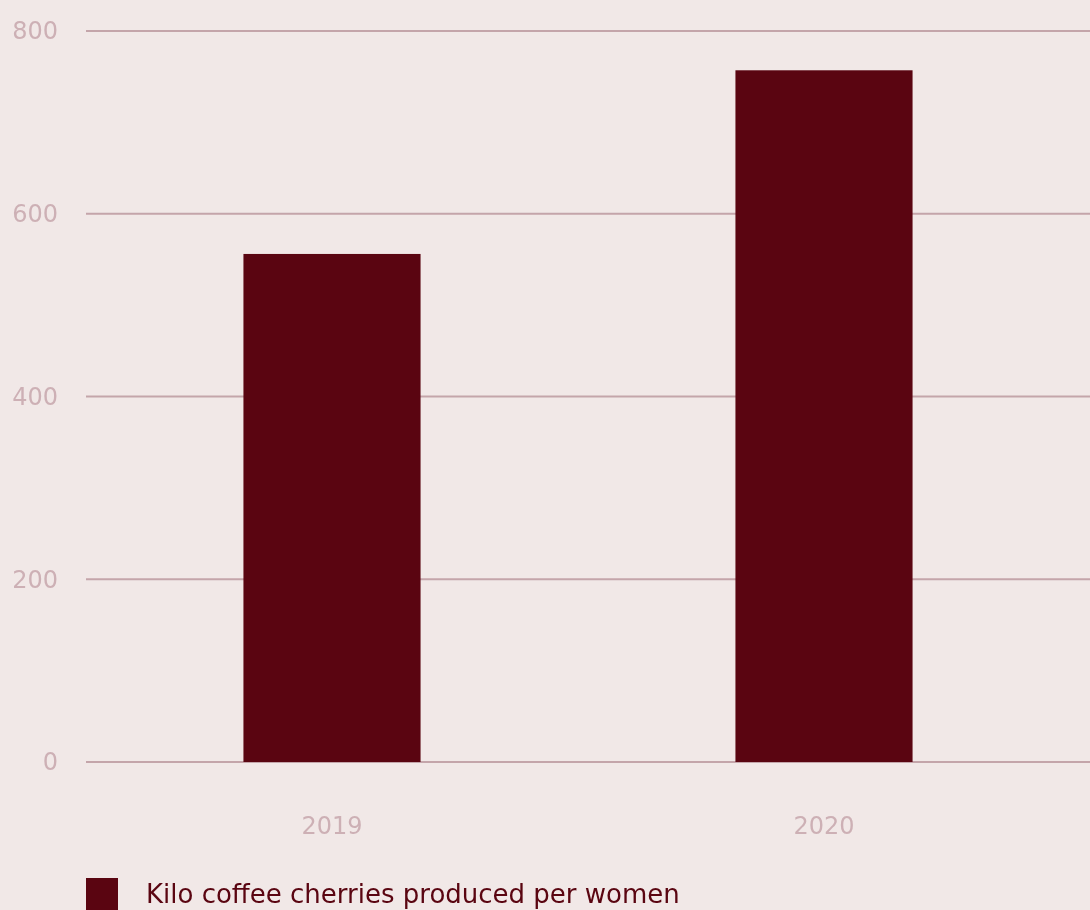 Image resolution: width=1090 pixels, height=910 pixels. Describe the element at coordinates (35, 396) in the screenshot. I see `y-tick-label: 400` at that location.